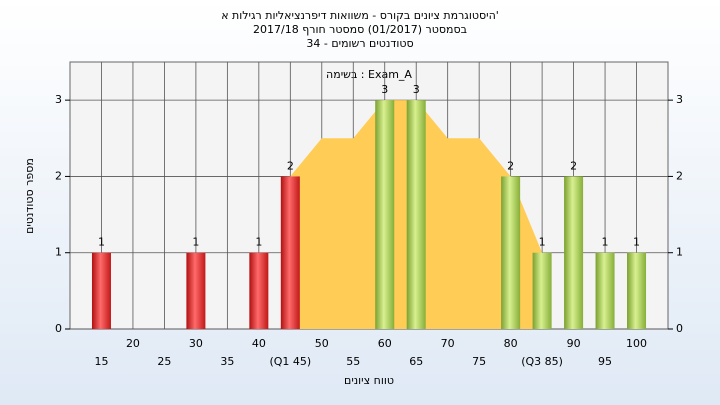  What do you see at coordinates (448, 343) in the screenshot?
I see `x-tick-label: 70` at bounding box center [448, 343].